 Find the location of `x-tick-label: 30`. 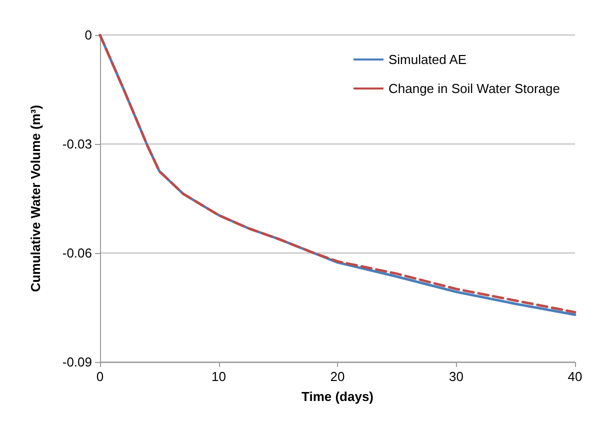

x-tick-label: 30 is located at coordinates (456, 376).